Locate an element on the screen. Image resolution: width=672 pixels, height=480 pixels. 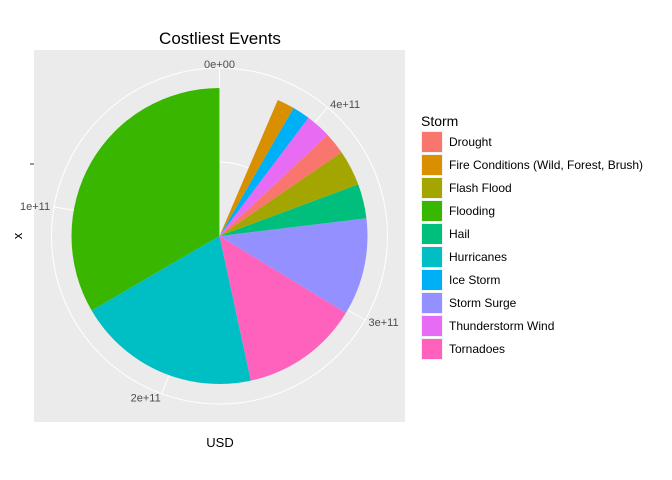
pie-slice-flash-flood is located at coordinates (289, 194).